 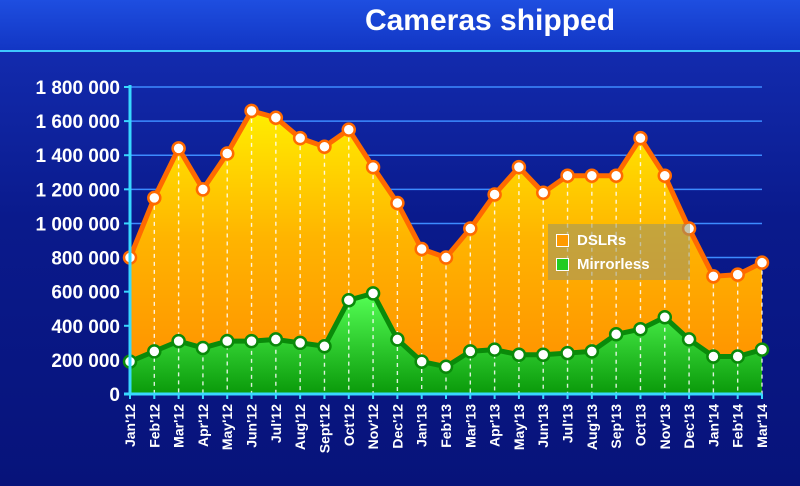 I want to click on legend: DSLRs Mirrorless, so click(x=619, y=252).